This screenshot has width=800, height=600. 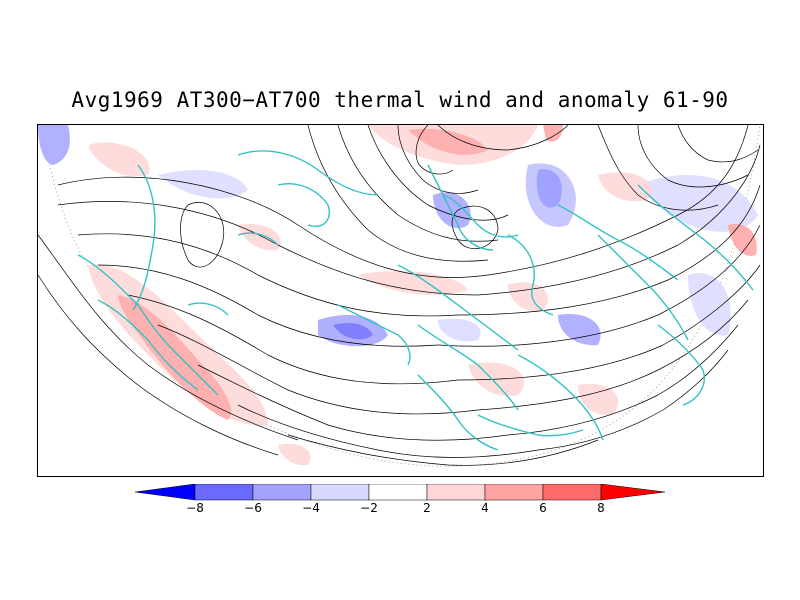 I want to click on colorbar-tick-label: 8, so click(x=601, y=508).